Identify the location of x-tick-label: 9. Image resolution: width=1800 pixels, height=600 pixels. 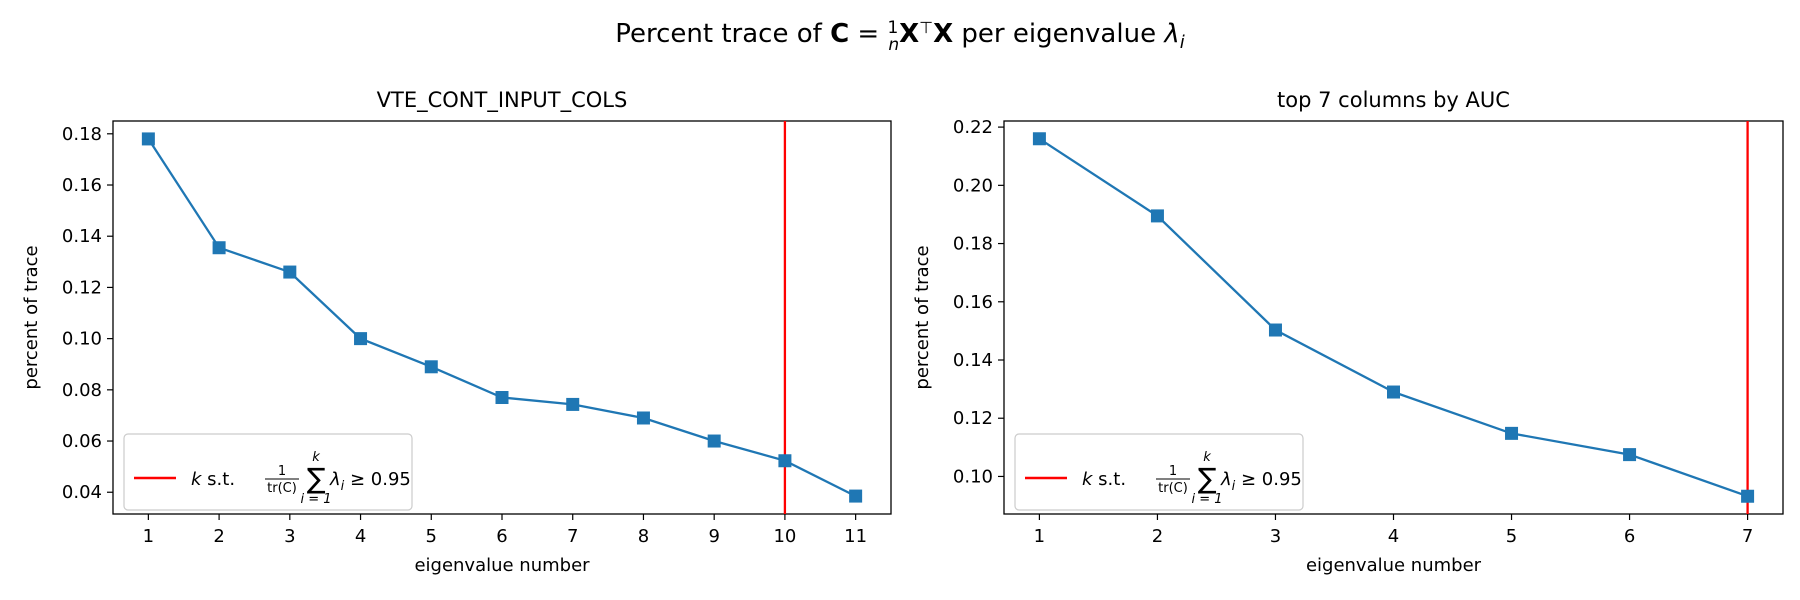
(713, 536).